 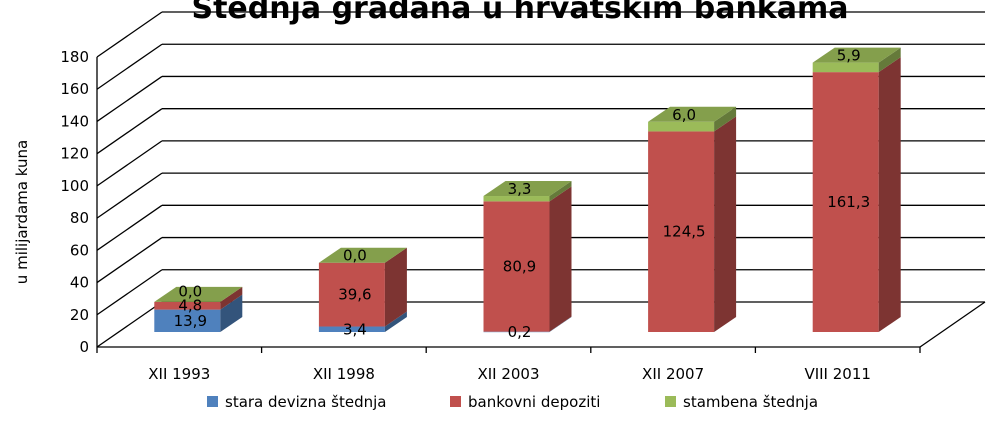 I want to click on y-tick-label: 100, so click(x=74, y=186).